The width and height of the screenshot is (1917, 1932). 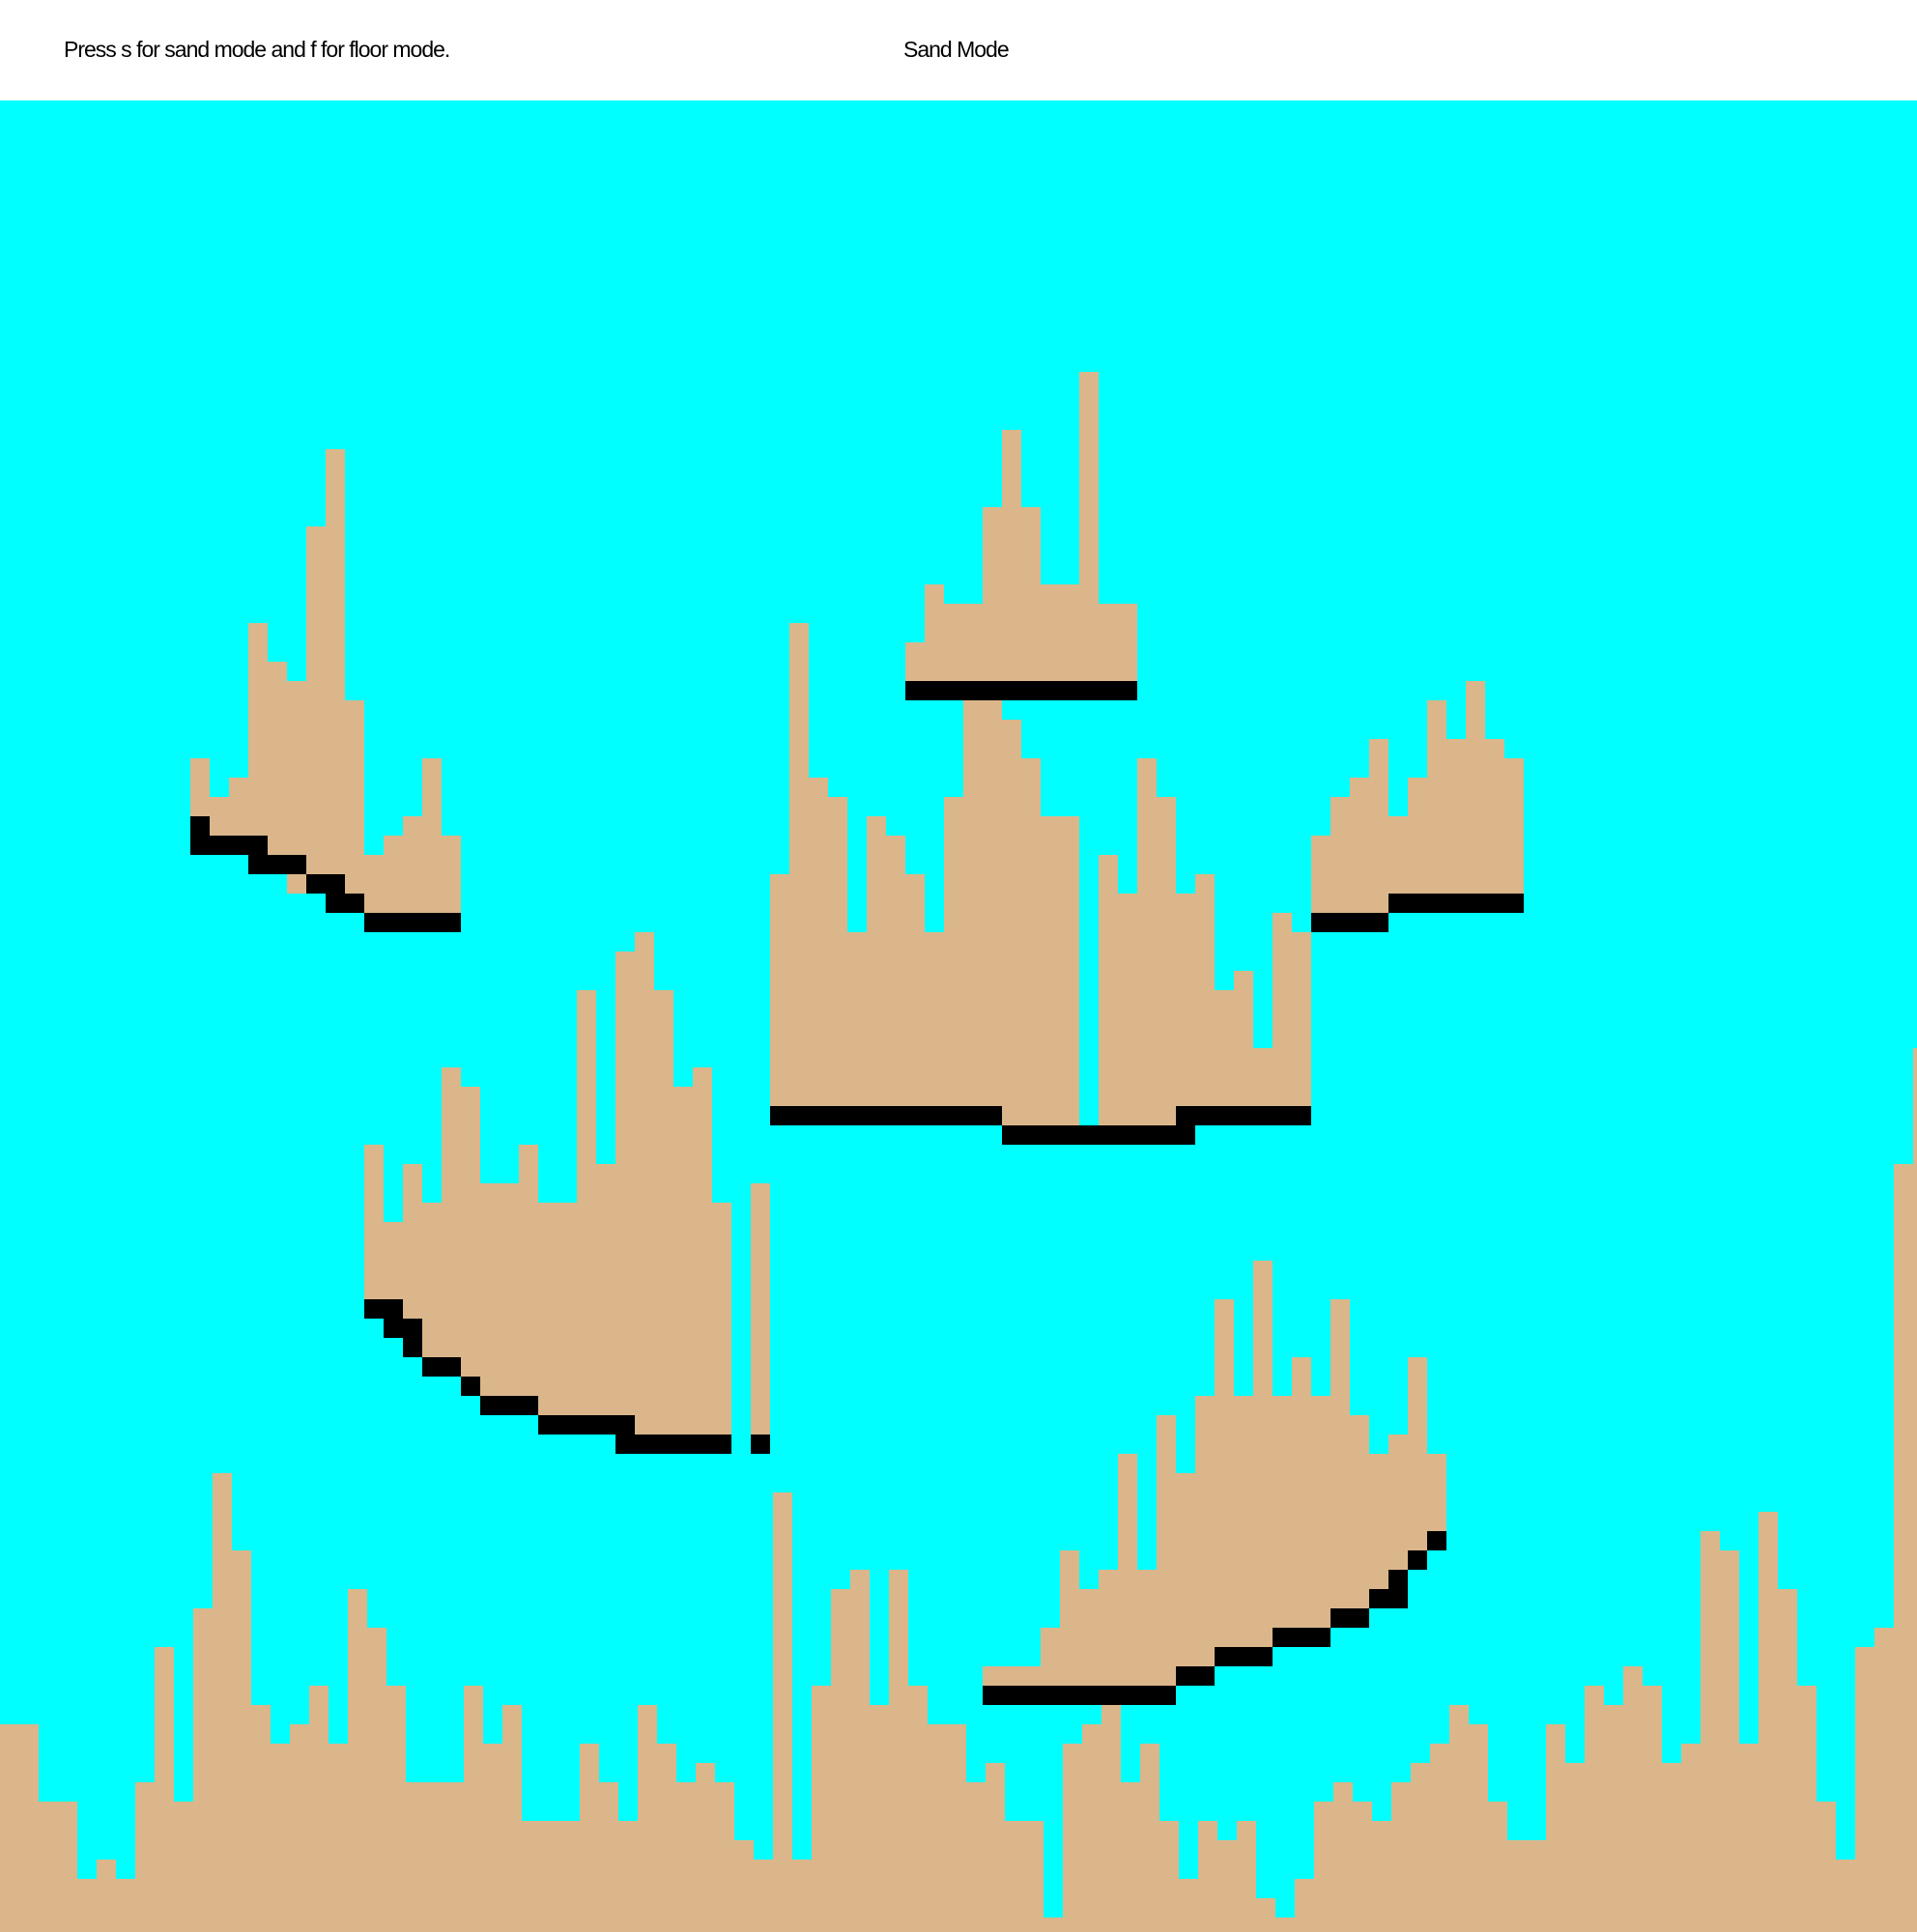 I want to click on mode-indicator: Sand Mode, so click(x=956, y=49).